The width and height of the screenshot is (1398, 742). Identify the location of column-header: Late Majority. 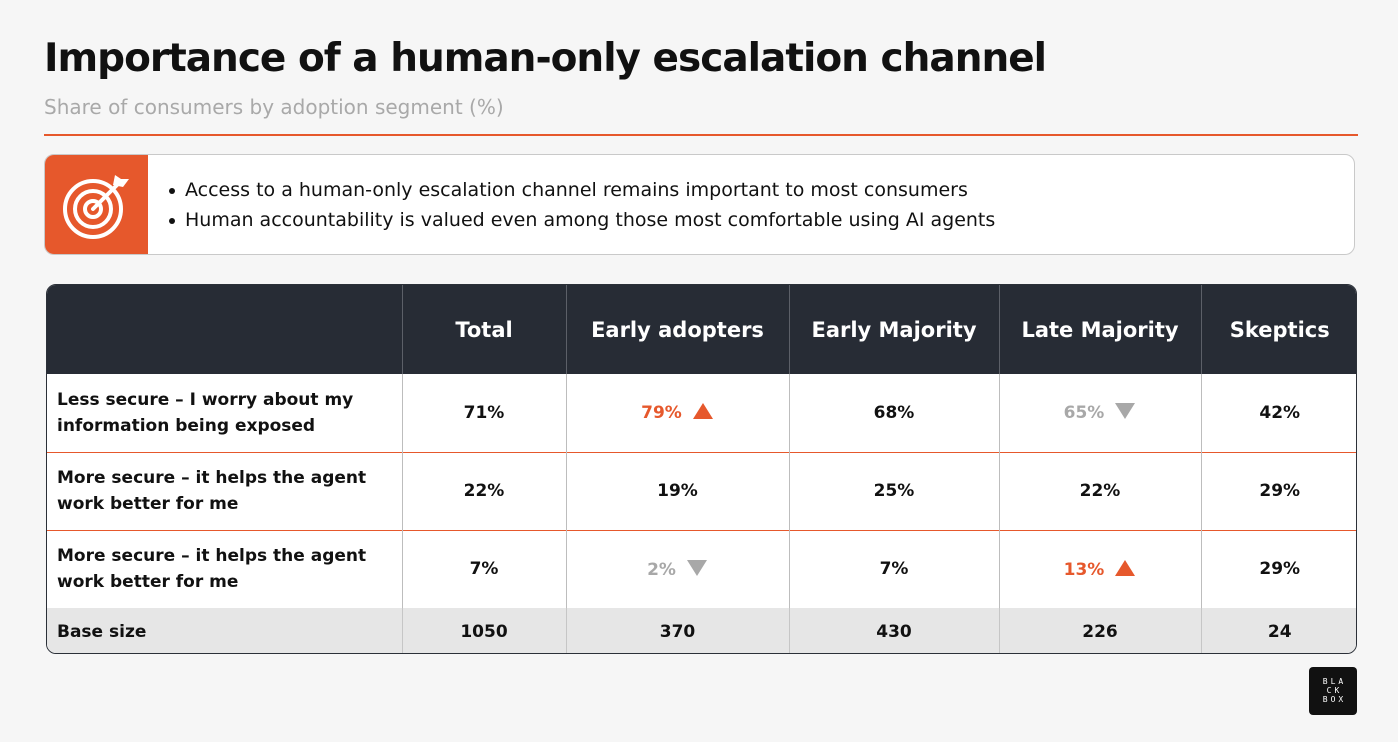
(1099, 329).